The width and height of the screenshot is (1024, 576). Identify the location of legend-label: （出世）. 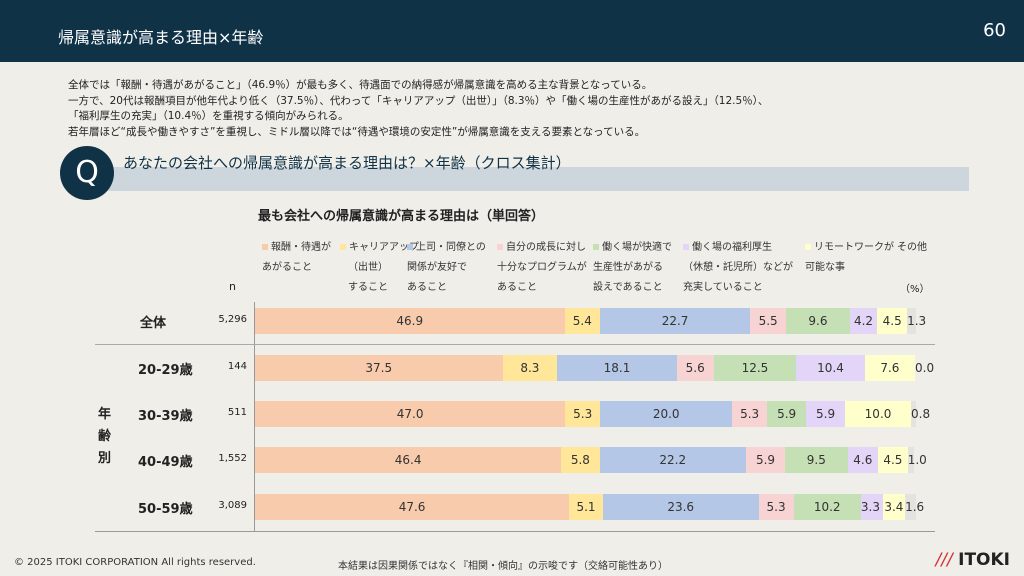
(368, 267).